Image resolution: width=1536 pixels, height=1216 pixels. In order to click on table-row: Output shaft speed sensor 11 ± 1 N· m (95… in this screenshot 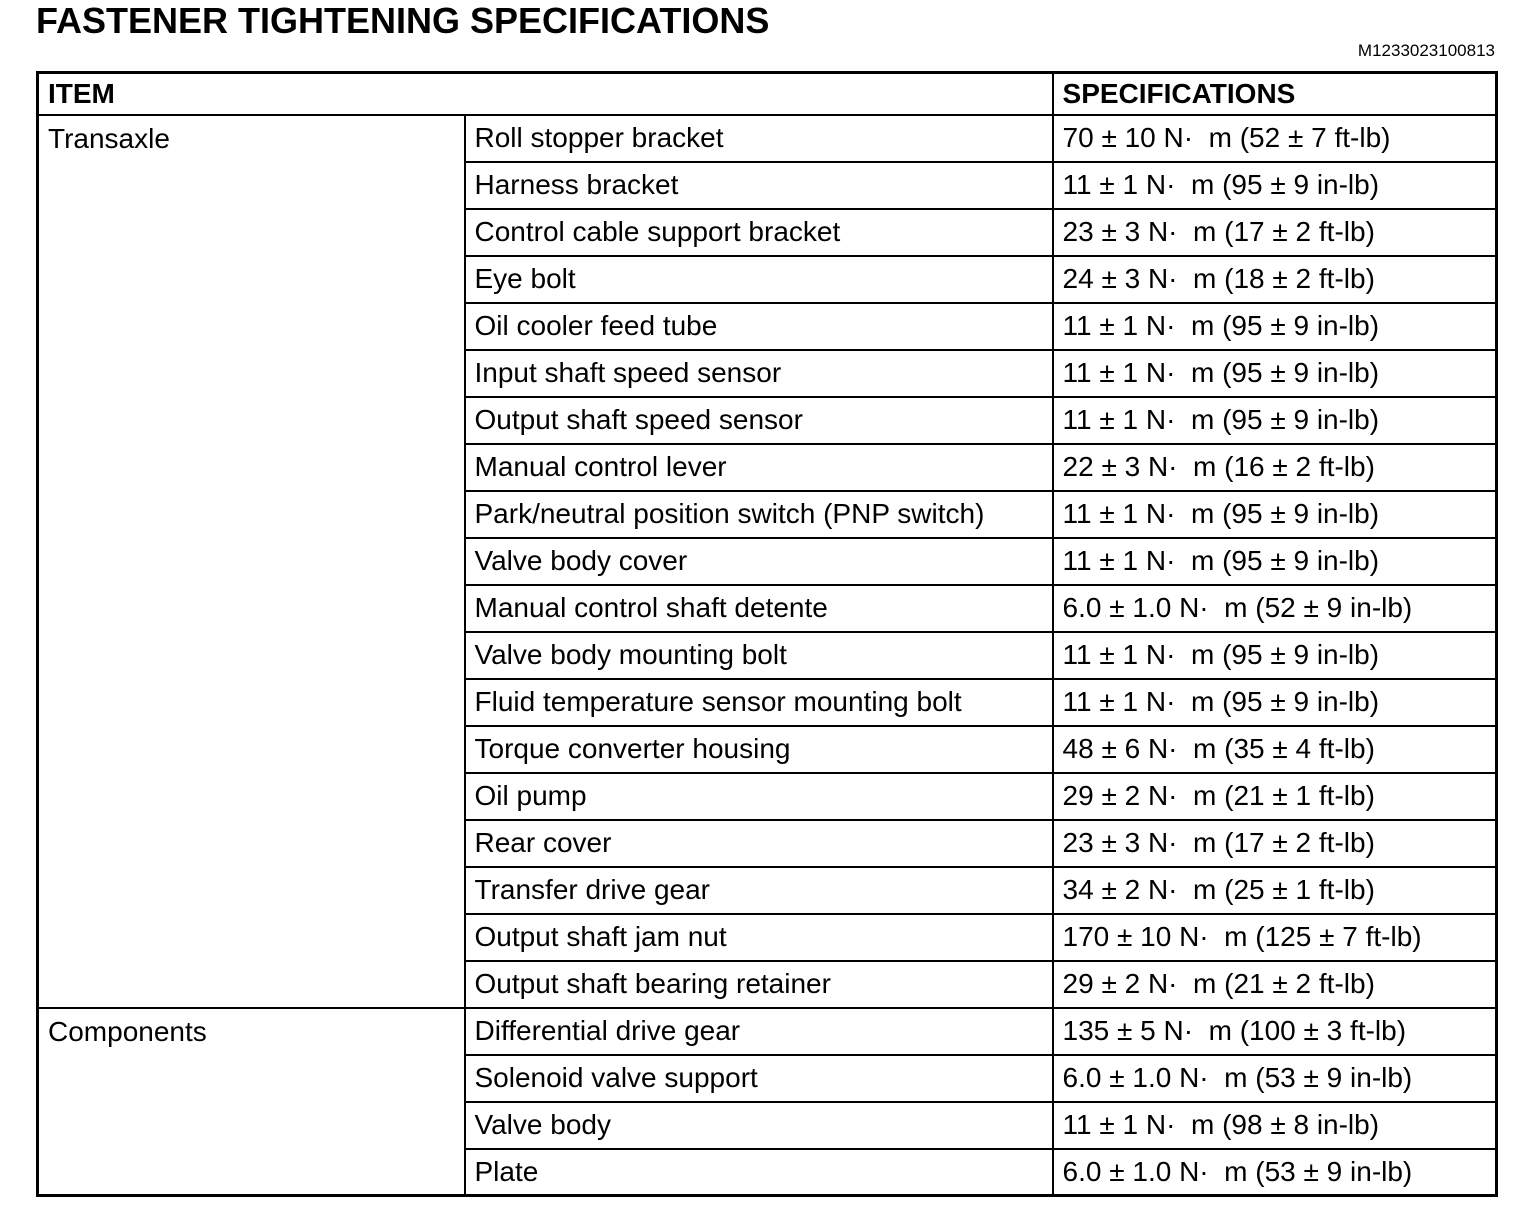, I will do `click(768, 420)`.